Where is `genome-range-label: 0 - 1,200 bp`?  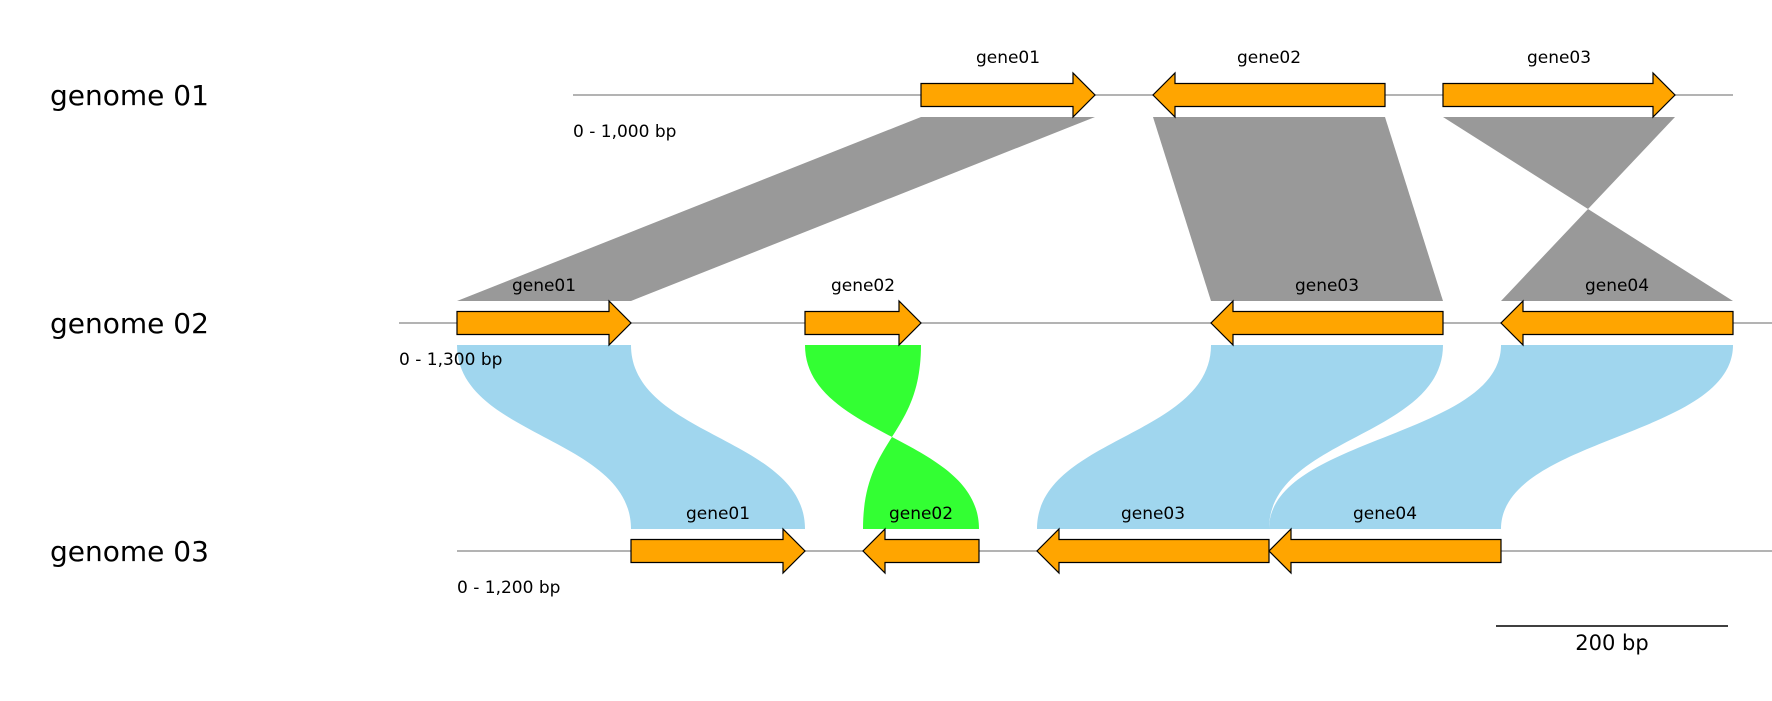
genome-range-label: 0 - 1,200 bp is located at coordinates (508, 588).